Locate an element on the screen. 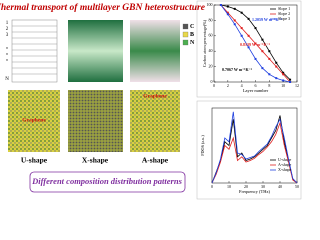  caption-box is located at coordinates (107, 182).